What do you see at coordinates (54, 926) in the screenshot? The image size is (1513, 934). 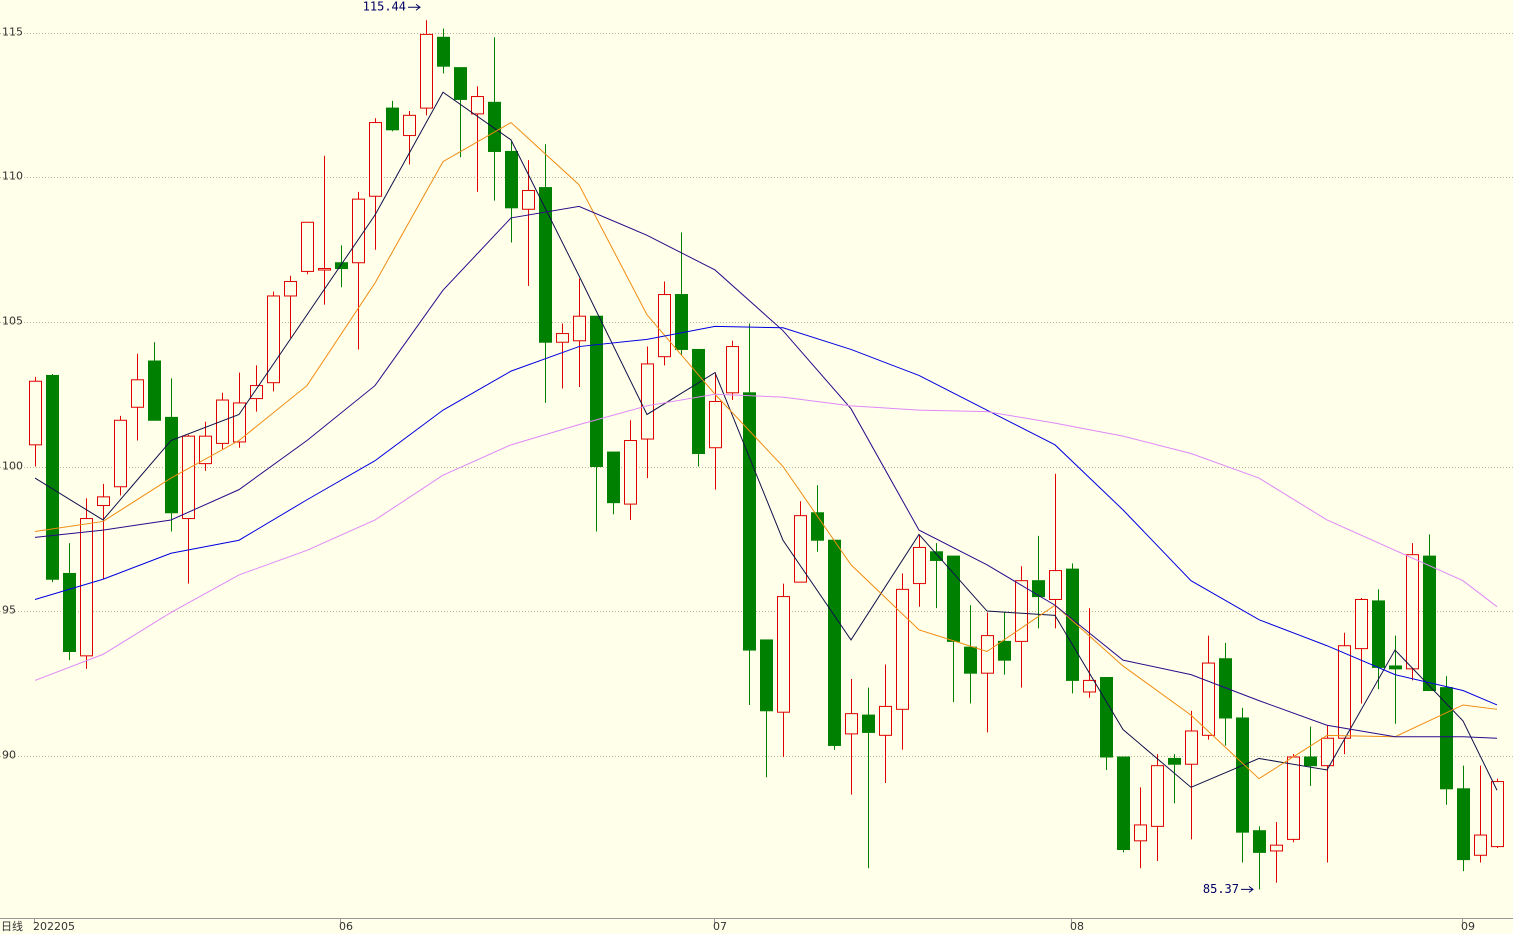 I see `x-tick-label: 202205` at bounding box center [54, 926].